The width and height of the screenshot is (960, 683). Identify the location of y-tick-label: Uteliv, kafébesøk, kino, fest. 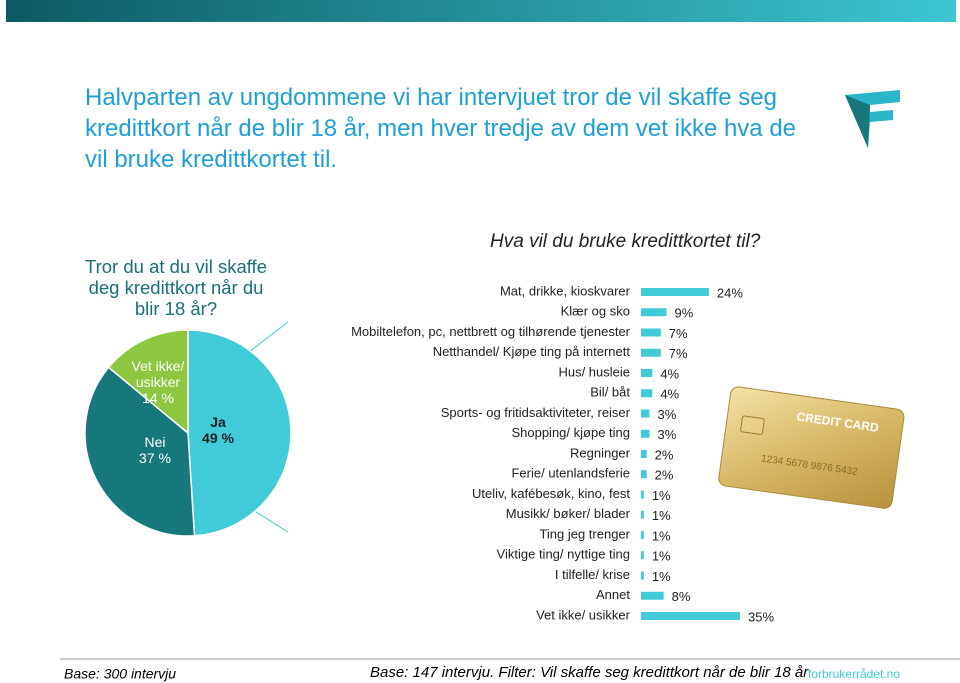
(551, 493).